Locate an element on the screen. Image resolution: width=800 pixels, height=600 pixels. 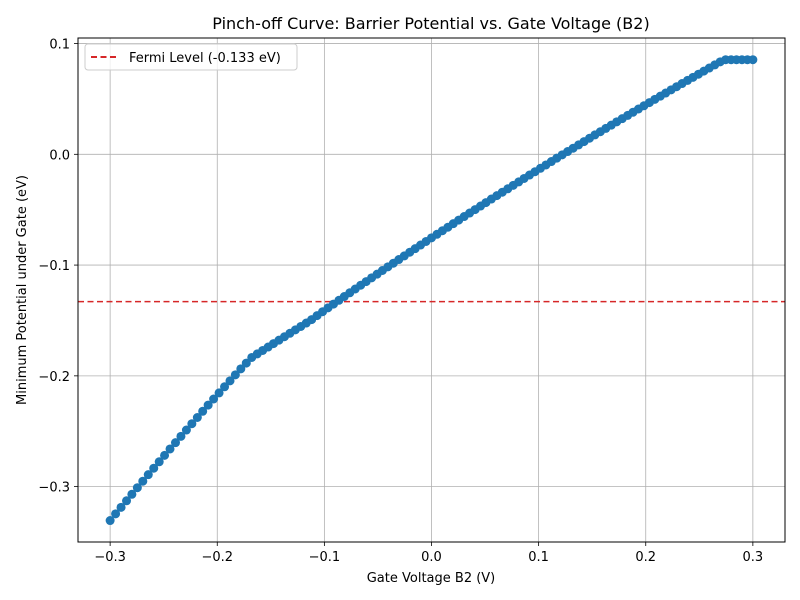
x-tick-label: −0.3 is located at coordinates (110, 557).